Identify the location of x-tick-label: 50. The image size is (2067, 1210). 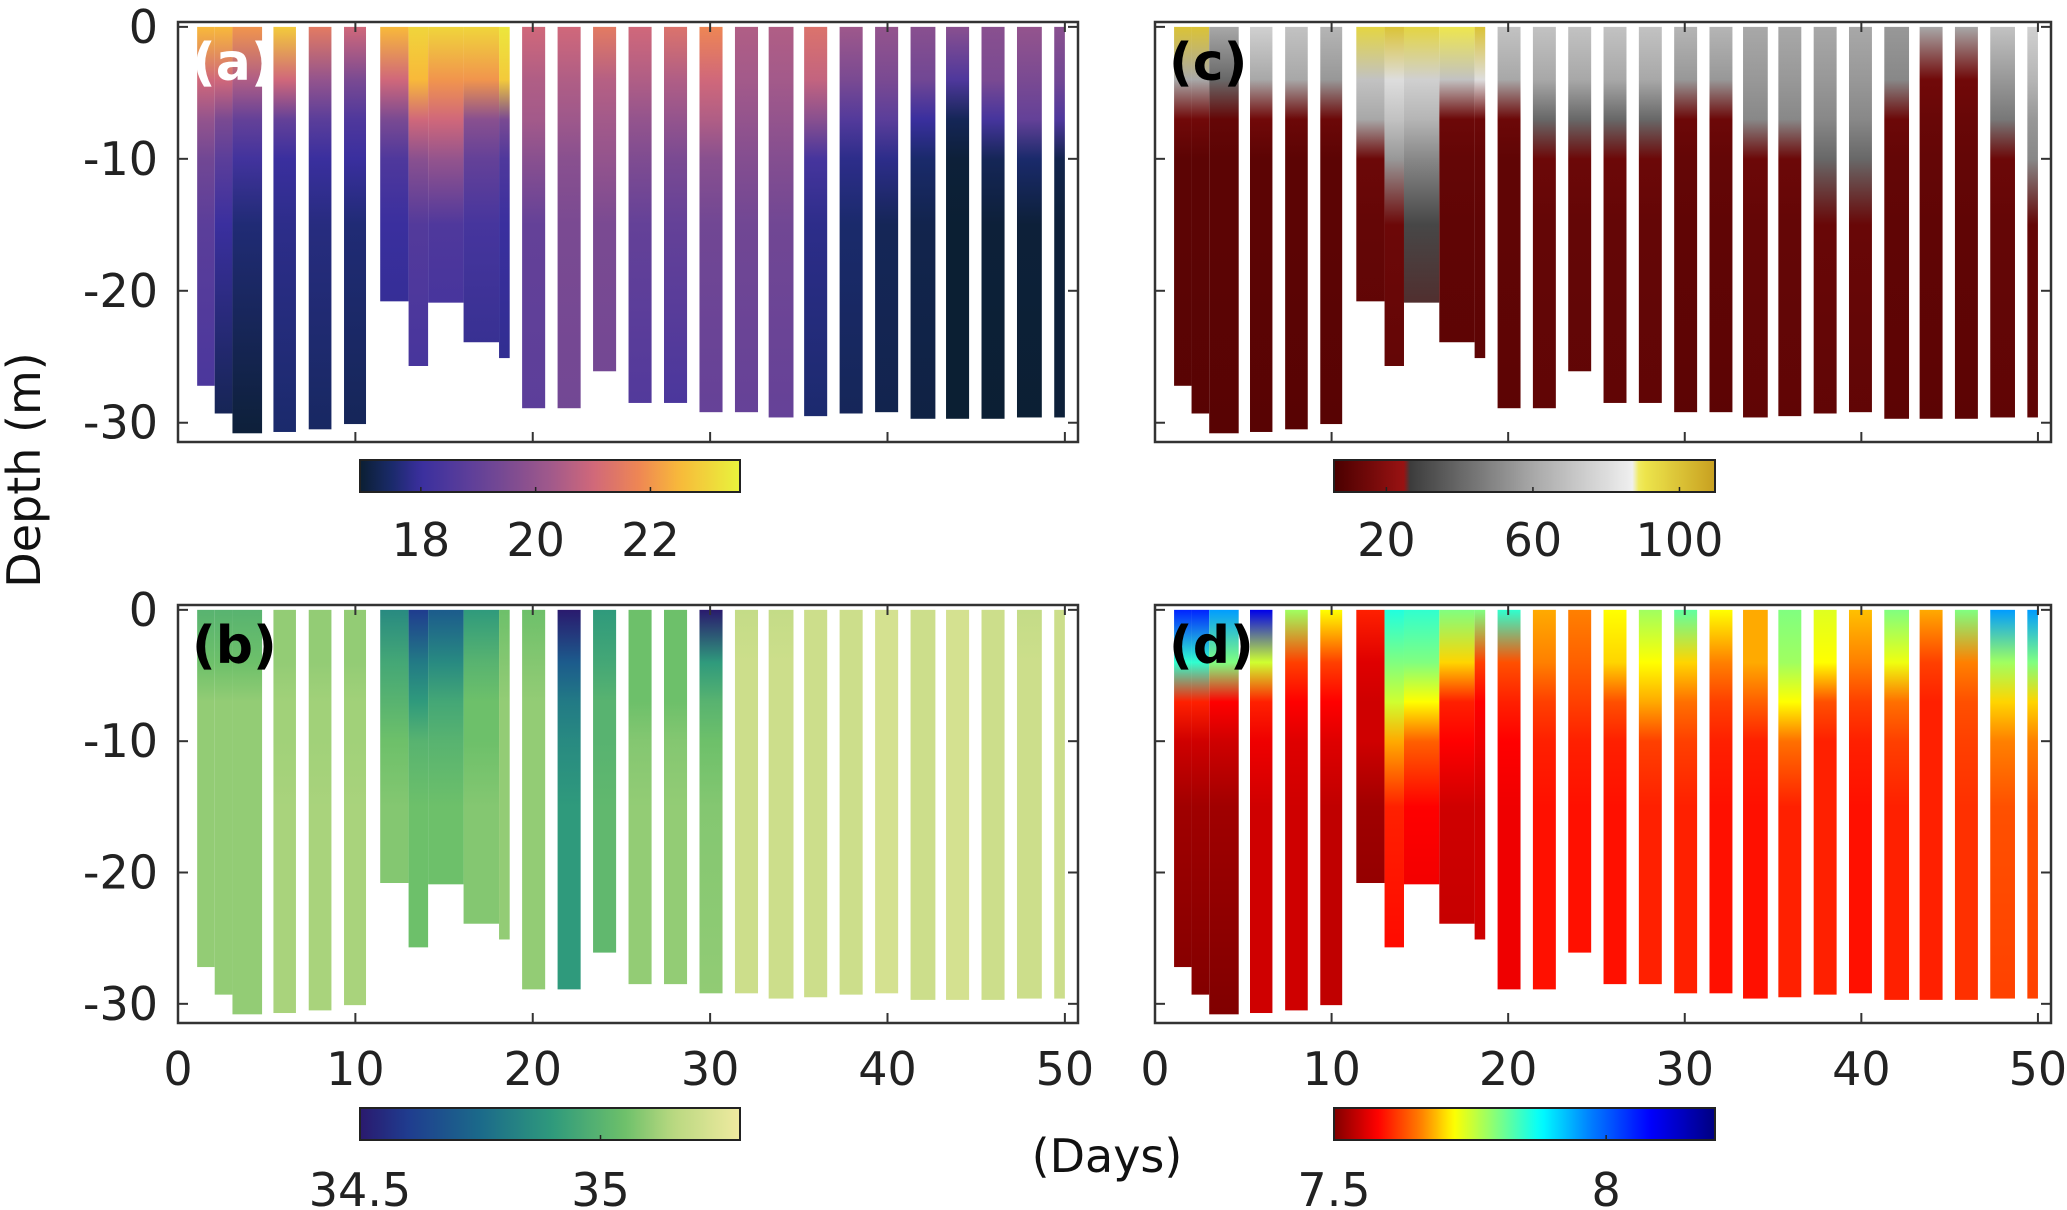
(2038, 1069).